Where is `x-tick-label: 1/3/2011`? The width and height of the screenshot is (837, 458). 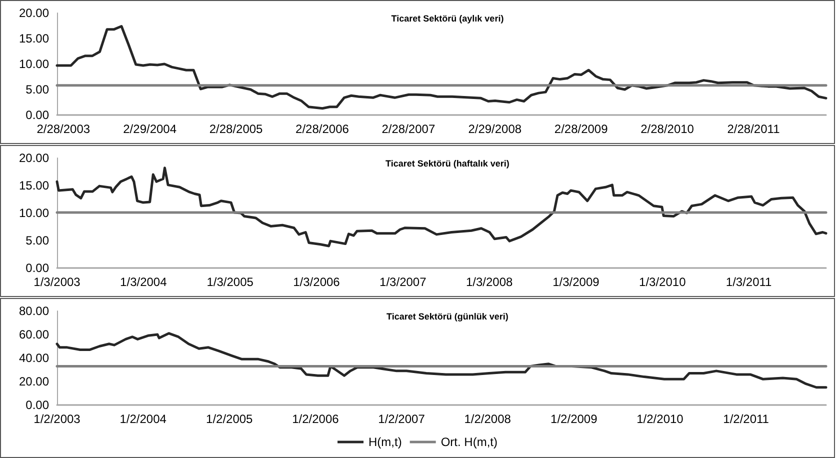 x-tick-label: 1/3/2011 is located at coordinates (749, 282).